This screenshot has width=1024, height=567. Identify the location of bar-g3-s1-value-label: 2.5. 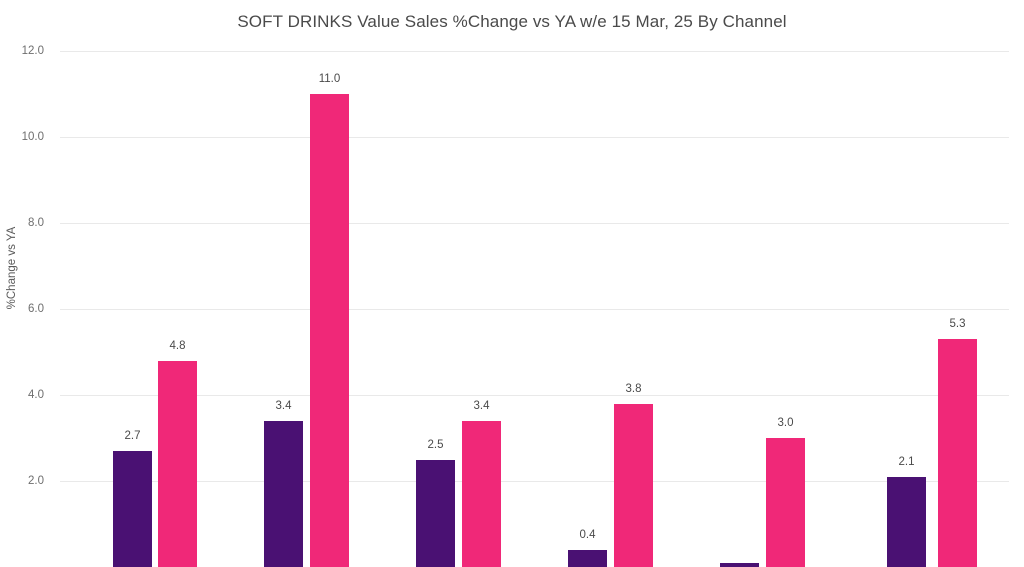
(436, 445).